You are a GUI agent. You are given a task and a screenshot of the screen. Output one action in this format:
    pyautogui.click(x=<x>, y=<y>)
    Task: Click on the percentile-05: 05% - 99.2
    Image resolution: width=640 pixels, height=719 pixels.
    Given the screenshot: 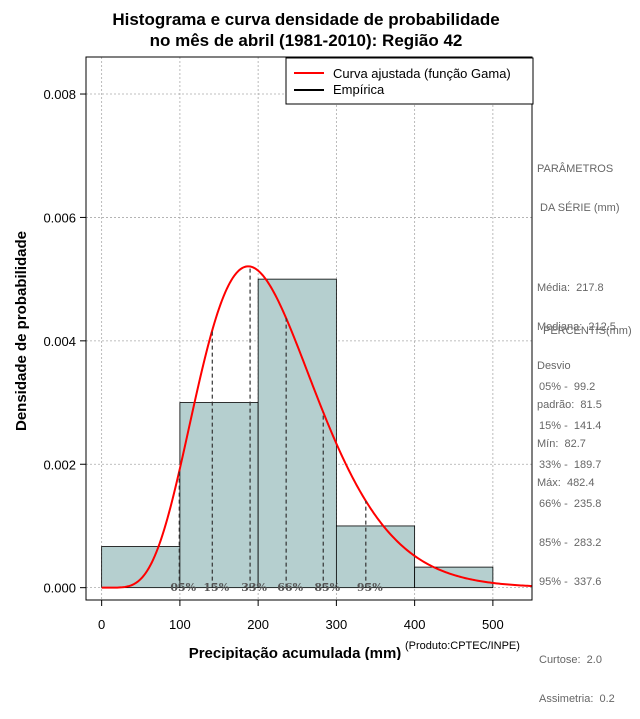 What is the action you would take?
    pyautogui.click(x=567, y=387)
    